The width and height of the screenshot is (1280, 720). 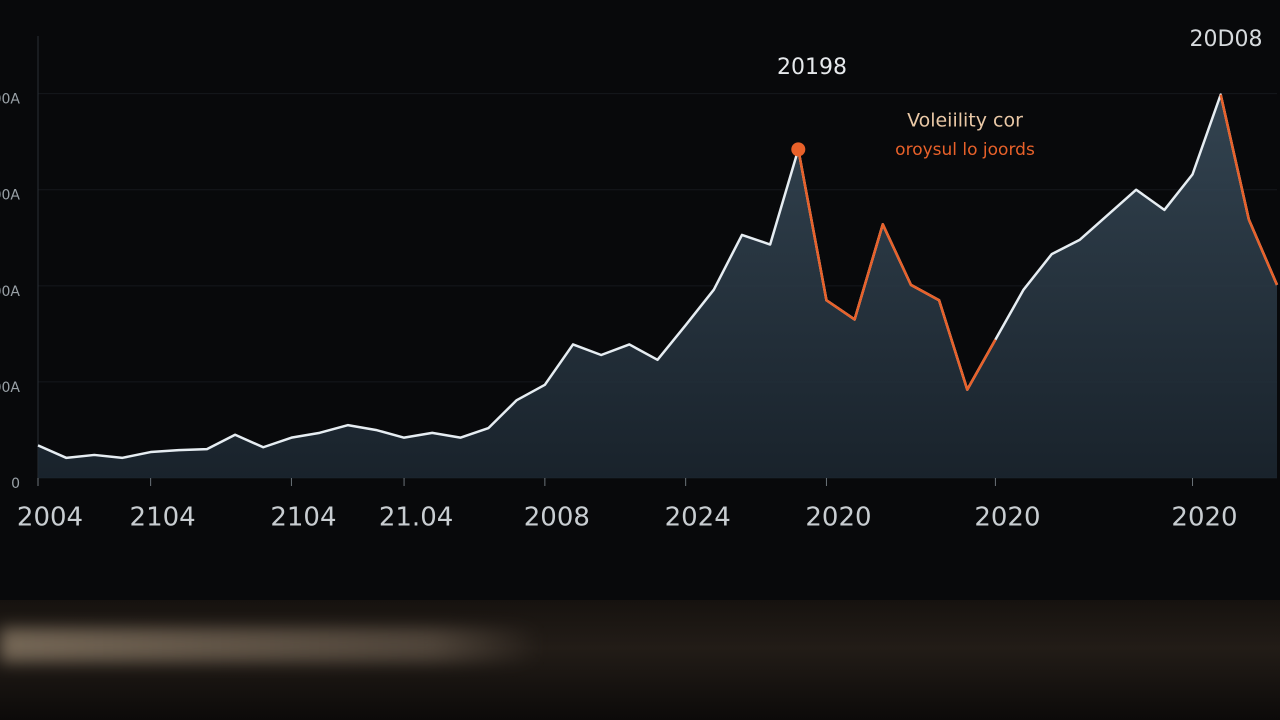 I want to click on peak-marker, so click(x=798, y=149).